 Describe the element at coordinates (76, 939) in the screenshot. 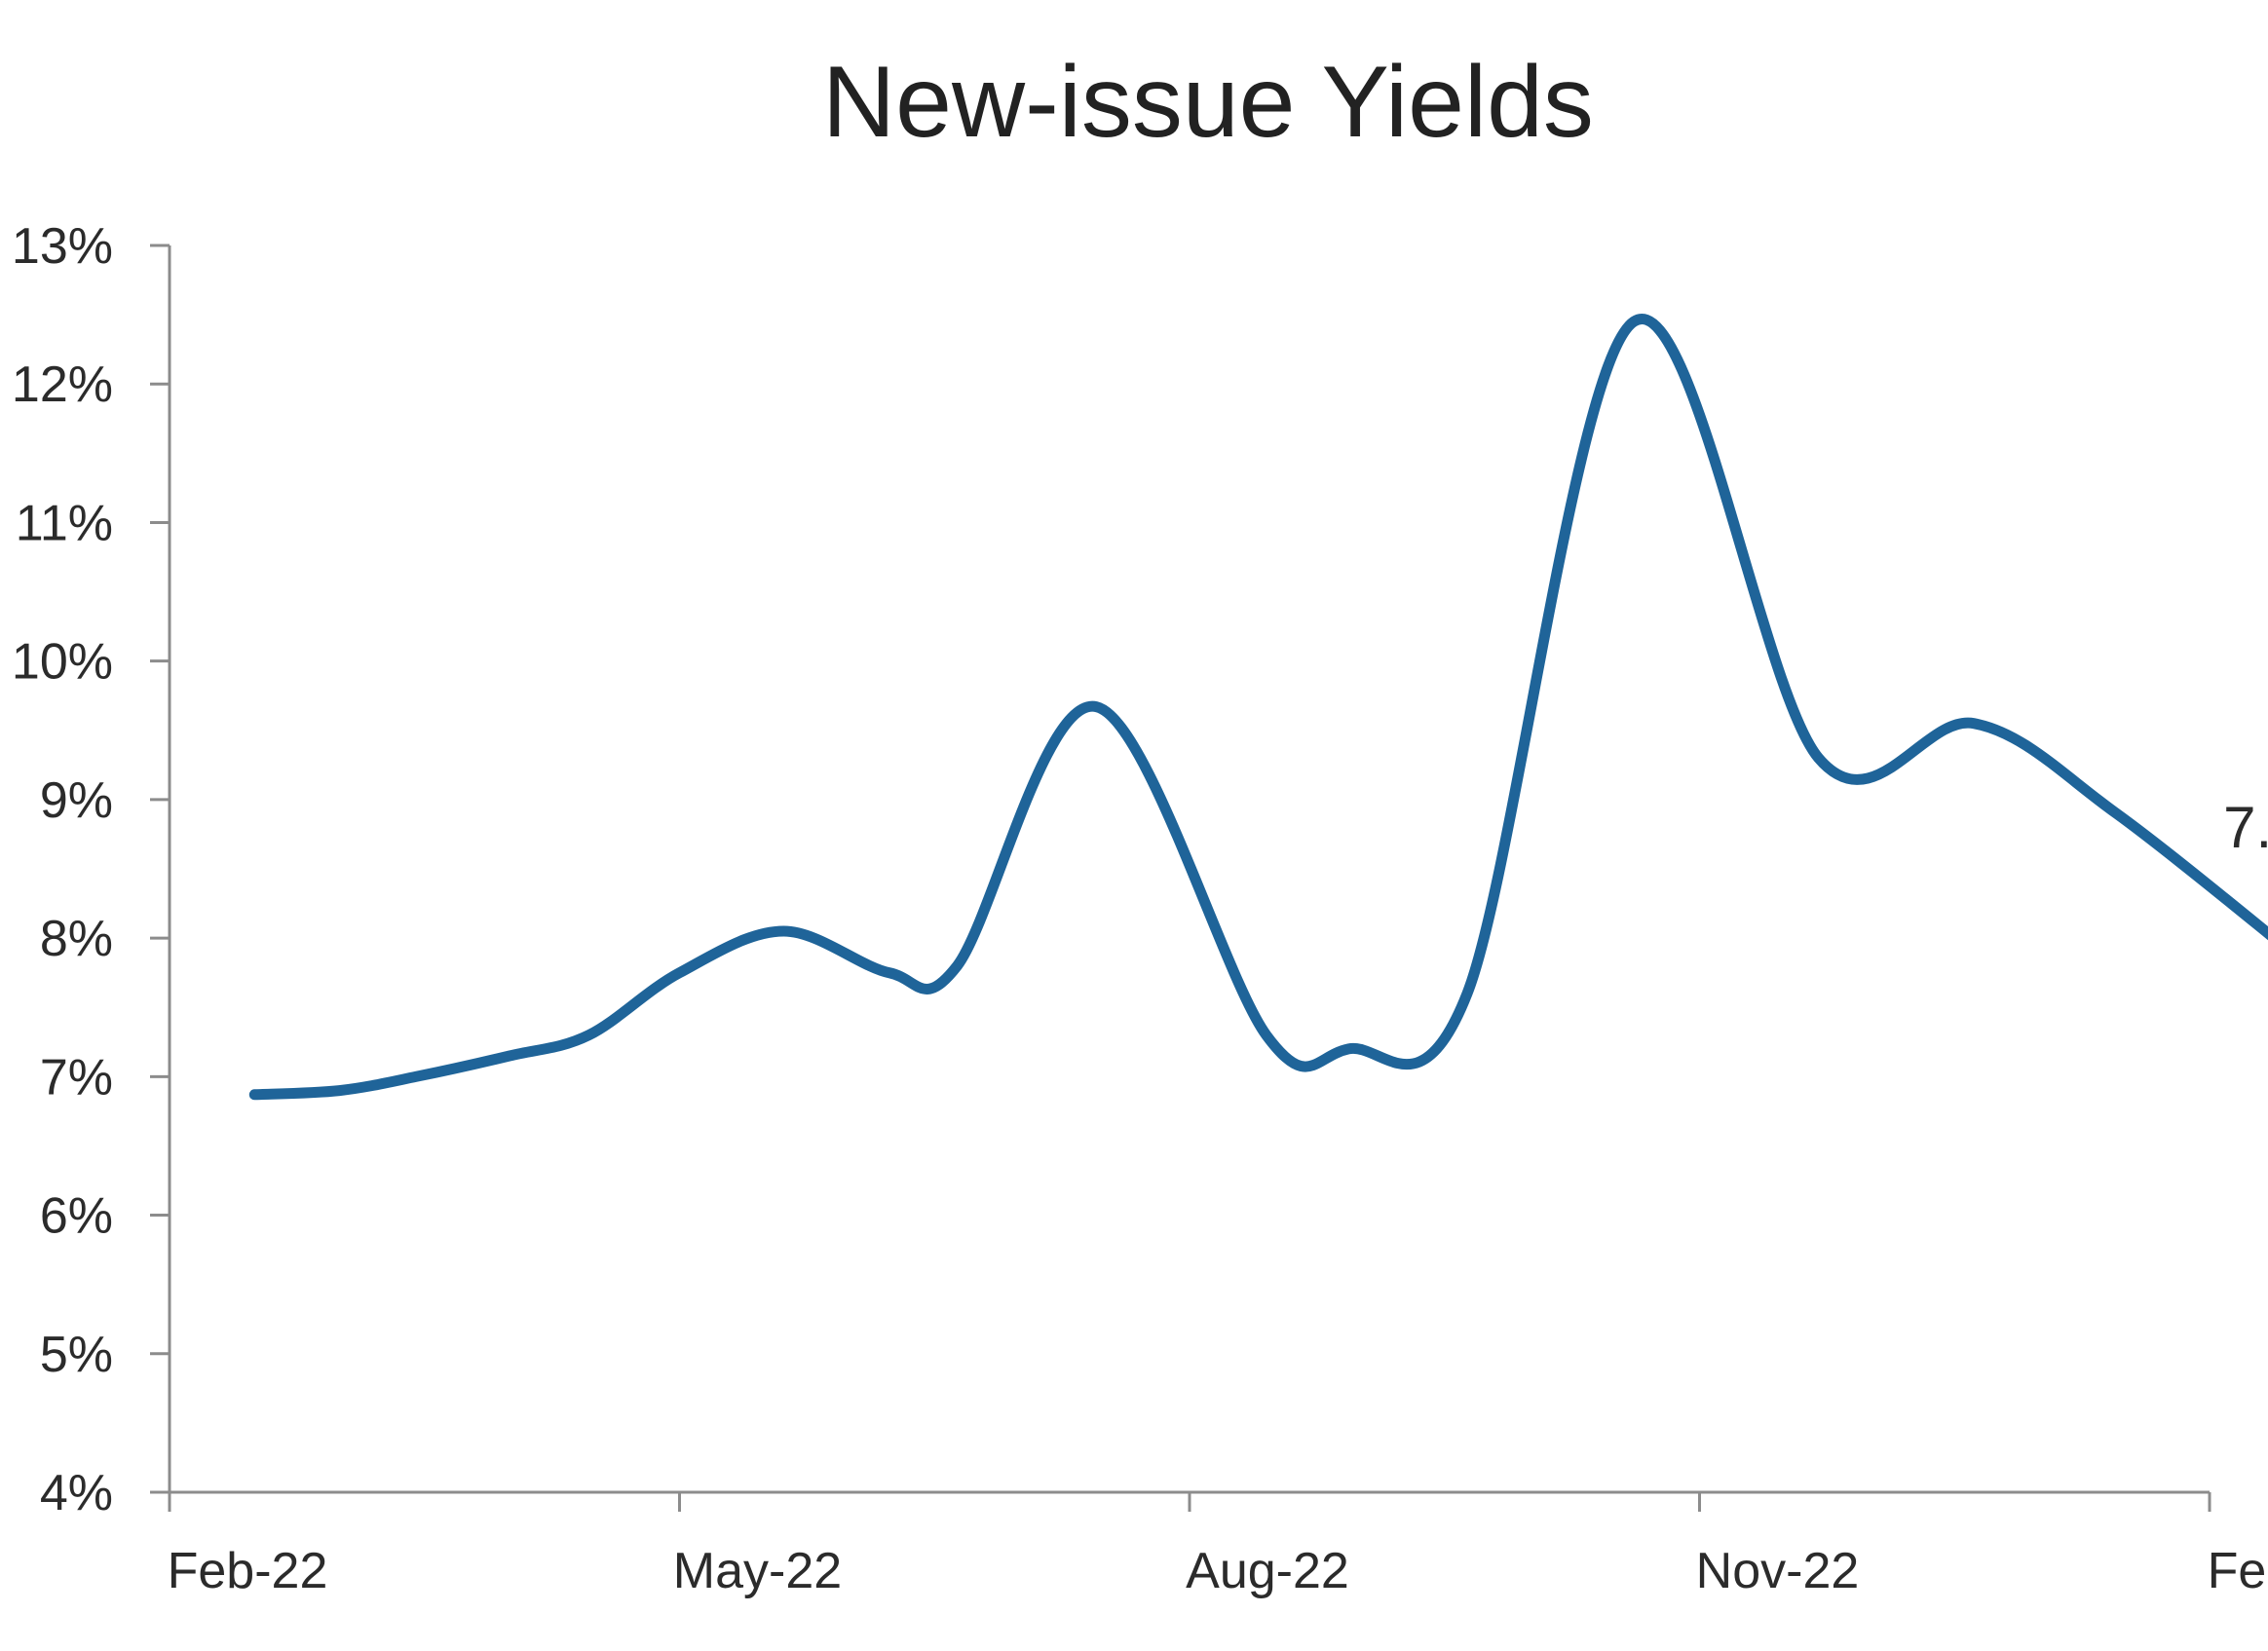

I see `y-tick-label: 8%` at that location.